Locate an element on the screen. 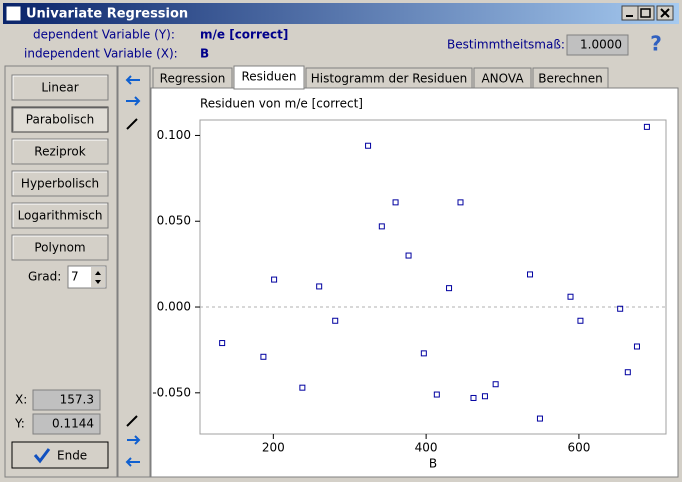 The height and width of the screenshot is (482, 682). window-title: Univariate Regression is located at coordinates (107, 14).